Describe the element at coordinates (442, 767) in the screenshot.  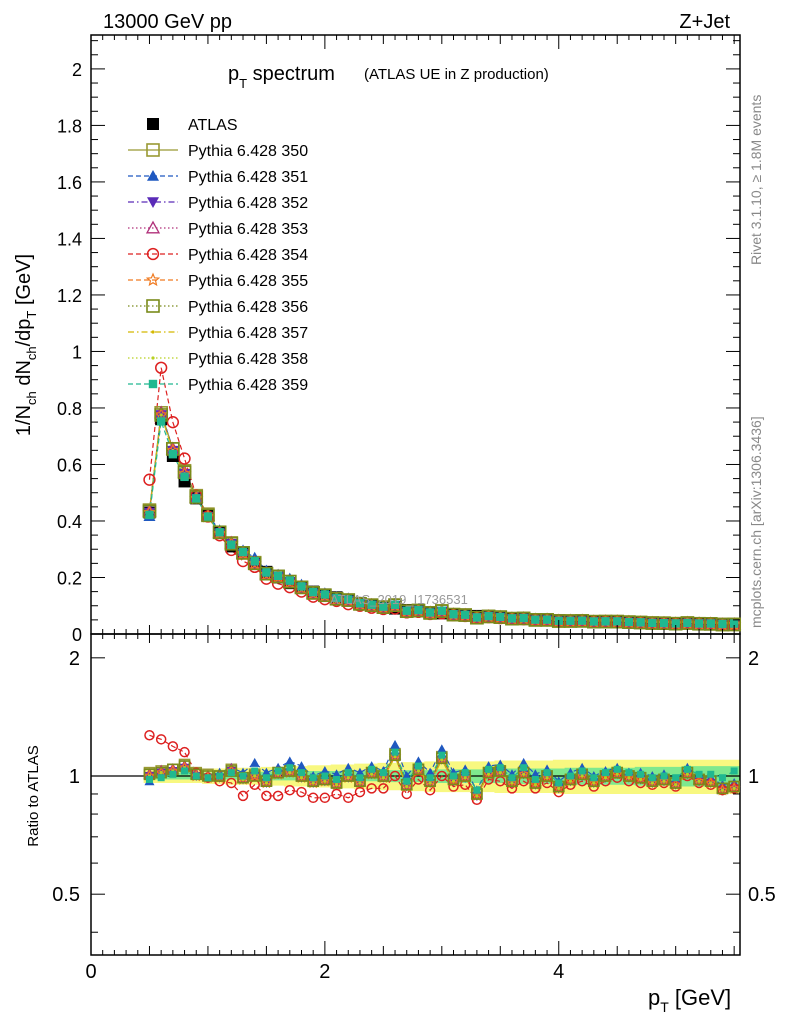
I see `series-line-ratio` at that location.